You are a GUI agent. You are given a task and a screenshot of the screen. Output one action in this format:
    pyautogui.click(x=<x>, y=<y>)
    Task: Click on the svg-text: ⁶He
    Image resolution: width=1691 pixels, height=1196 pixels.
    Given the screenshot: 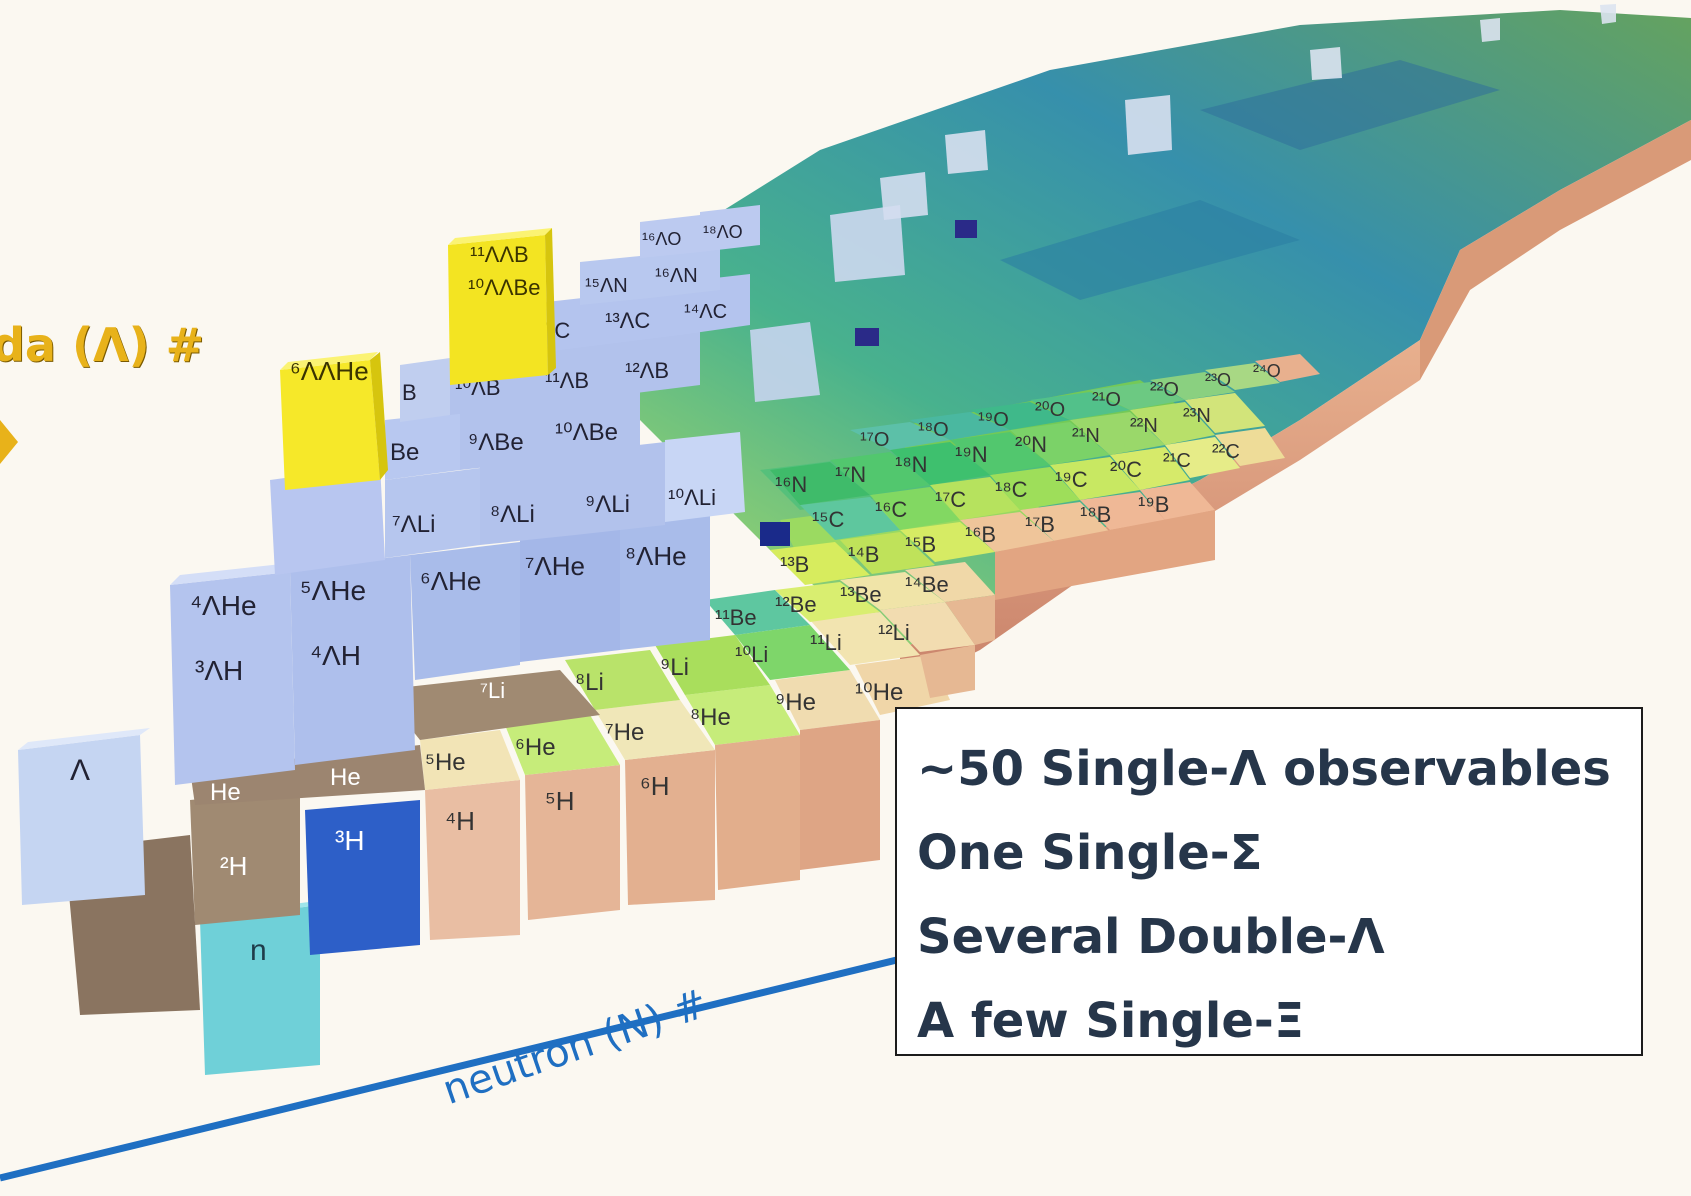 What is the action you would take?
    pyautogui.click(x=535, y=747)
    